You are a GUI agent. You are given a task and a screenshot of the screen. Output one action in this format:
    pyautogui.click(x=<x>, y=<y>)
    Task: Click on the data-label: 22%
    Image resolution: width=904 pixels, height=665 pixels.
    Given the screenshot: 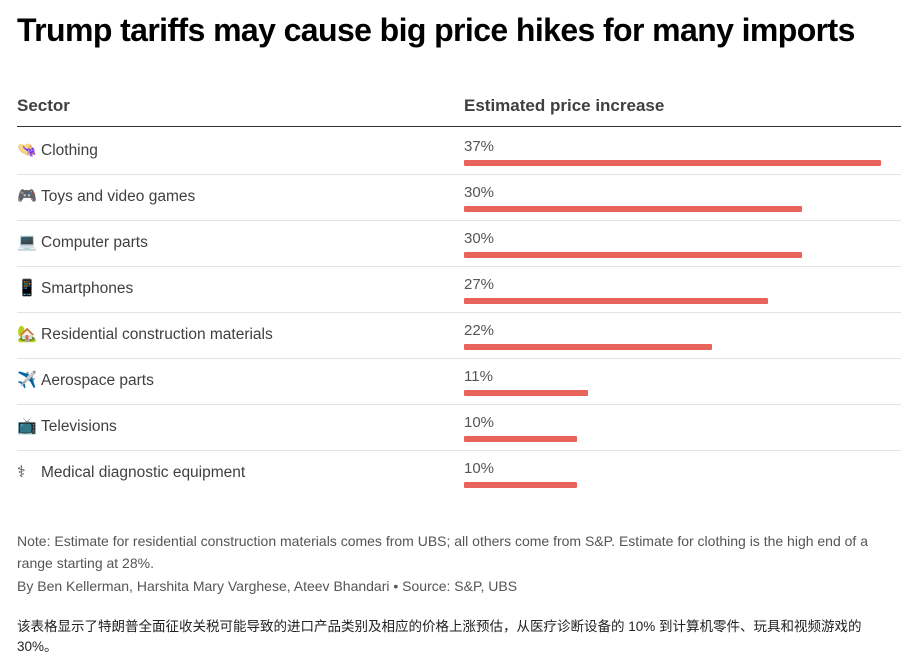 What is the action you would take?
    pyautogui.click(x=479, y=330)
    